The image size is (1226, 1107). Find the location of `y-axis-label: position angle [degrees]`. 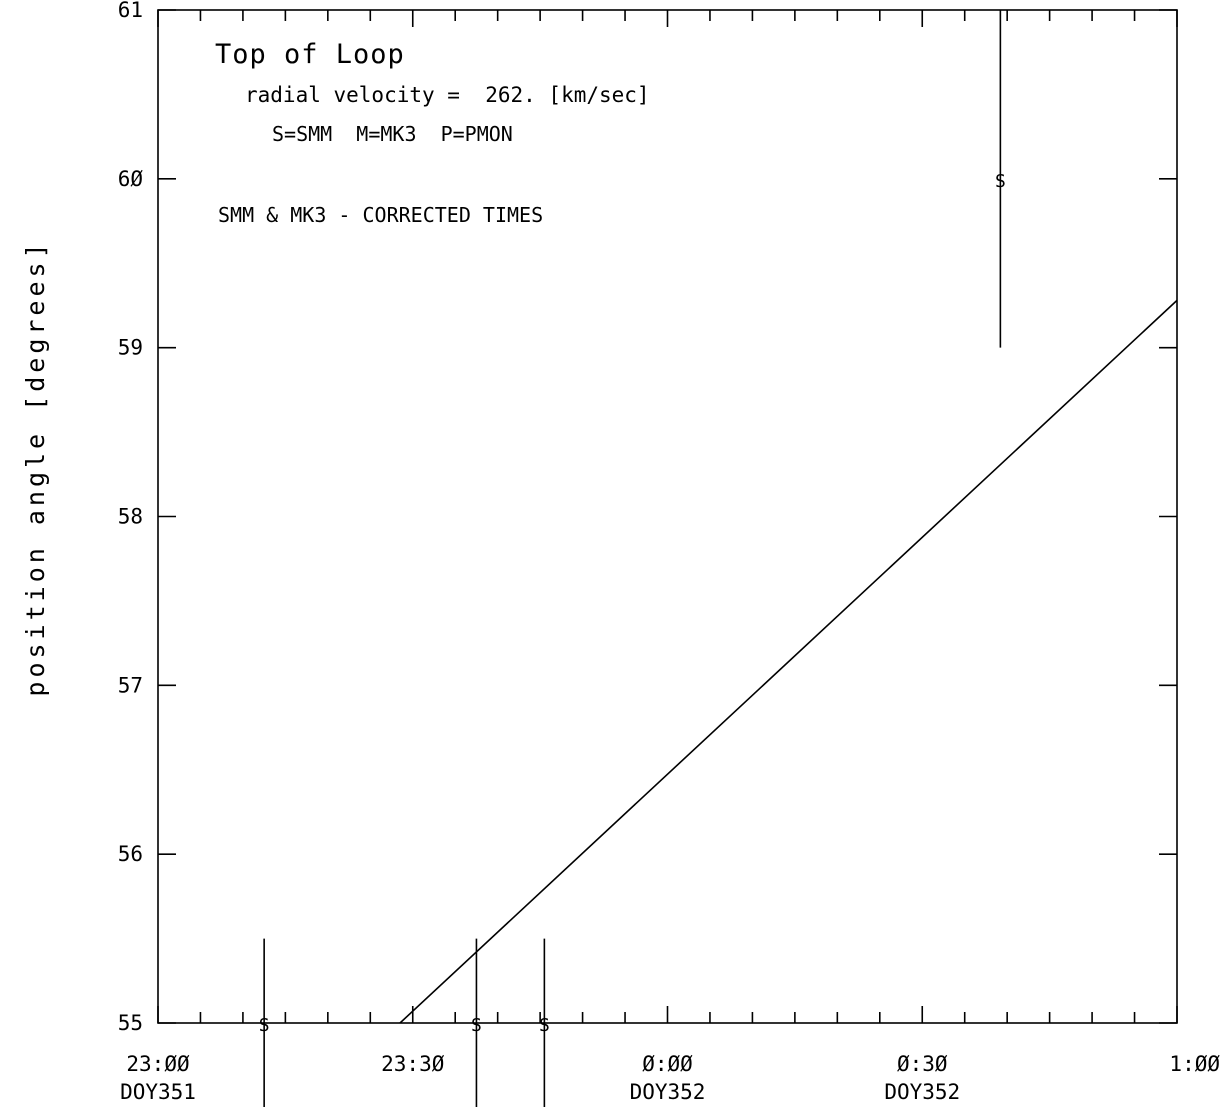

y-axis-label: position angle [degrees] is located at coordinates (35, 467).